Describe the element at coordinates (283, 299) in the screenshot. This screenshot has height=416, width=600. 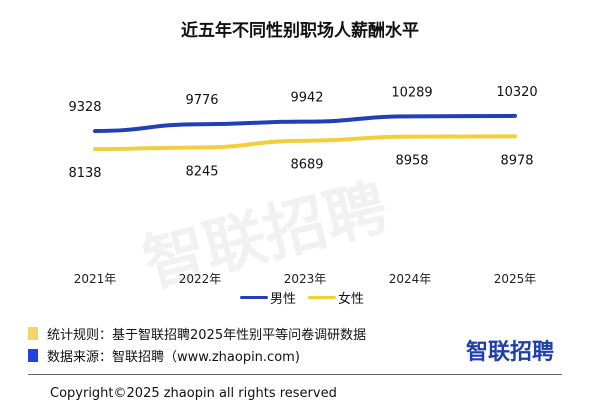
I see `legend-label-male: 男性` at that location.